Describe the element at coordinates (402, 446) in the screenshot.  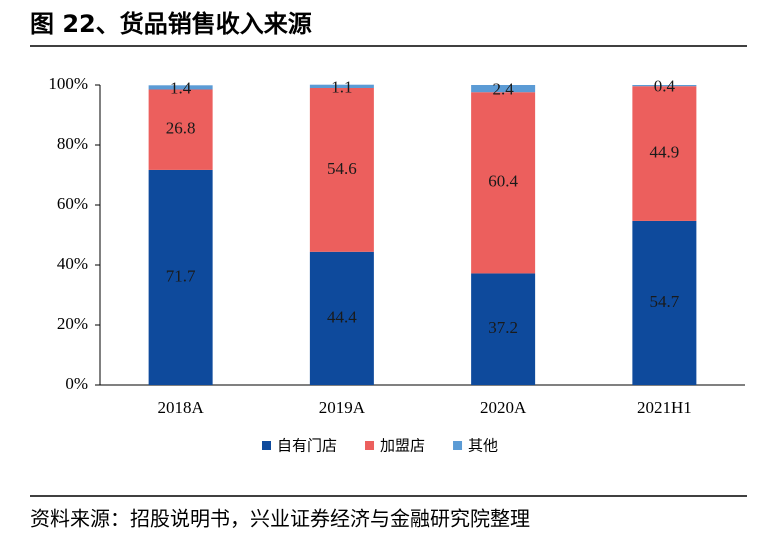
I see `legend-label: 加盟店` at that location.